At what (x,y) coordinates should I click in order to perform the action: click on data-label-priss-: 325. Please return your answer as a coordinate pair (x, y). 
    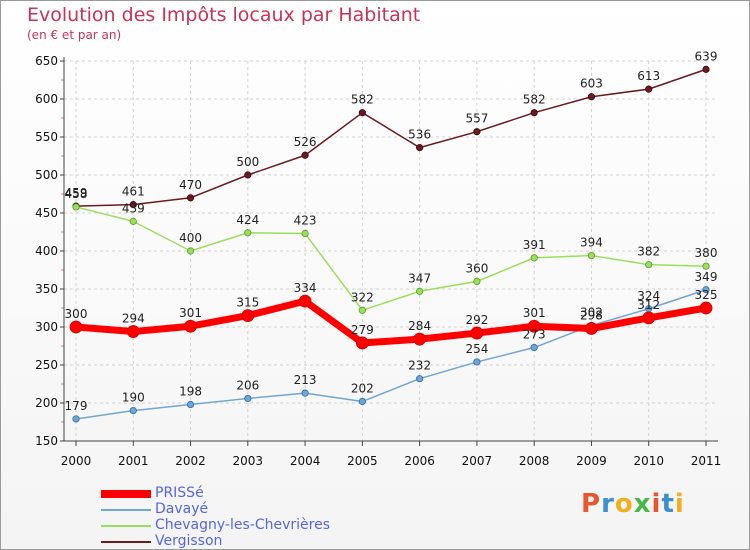
    Looking at the image, I should click on (706, 295).